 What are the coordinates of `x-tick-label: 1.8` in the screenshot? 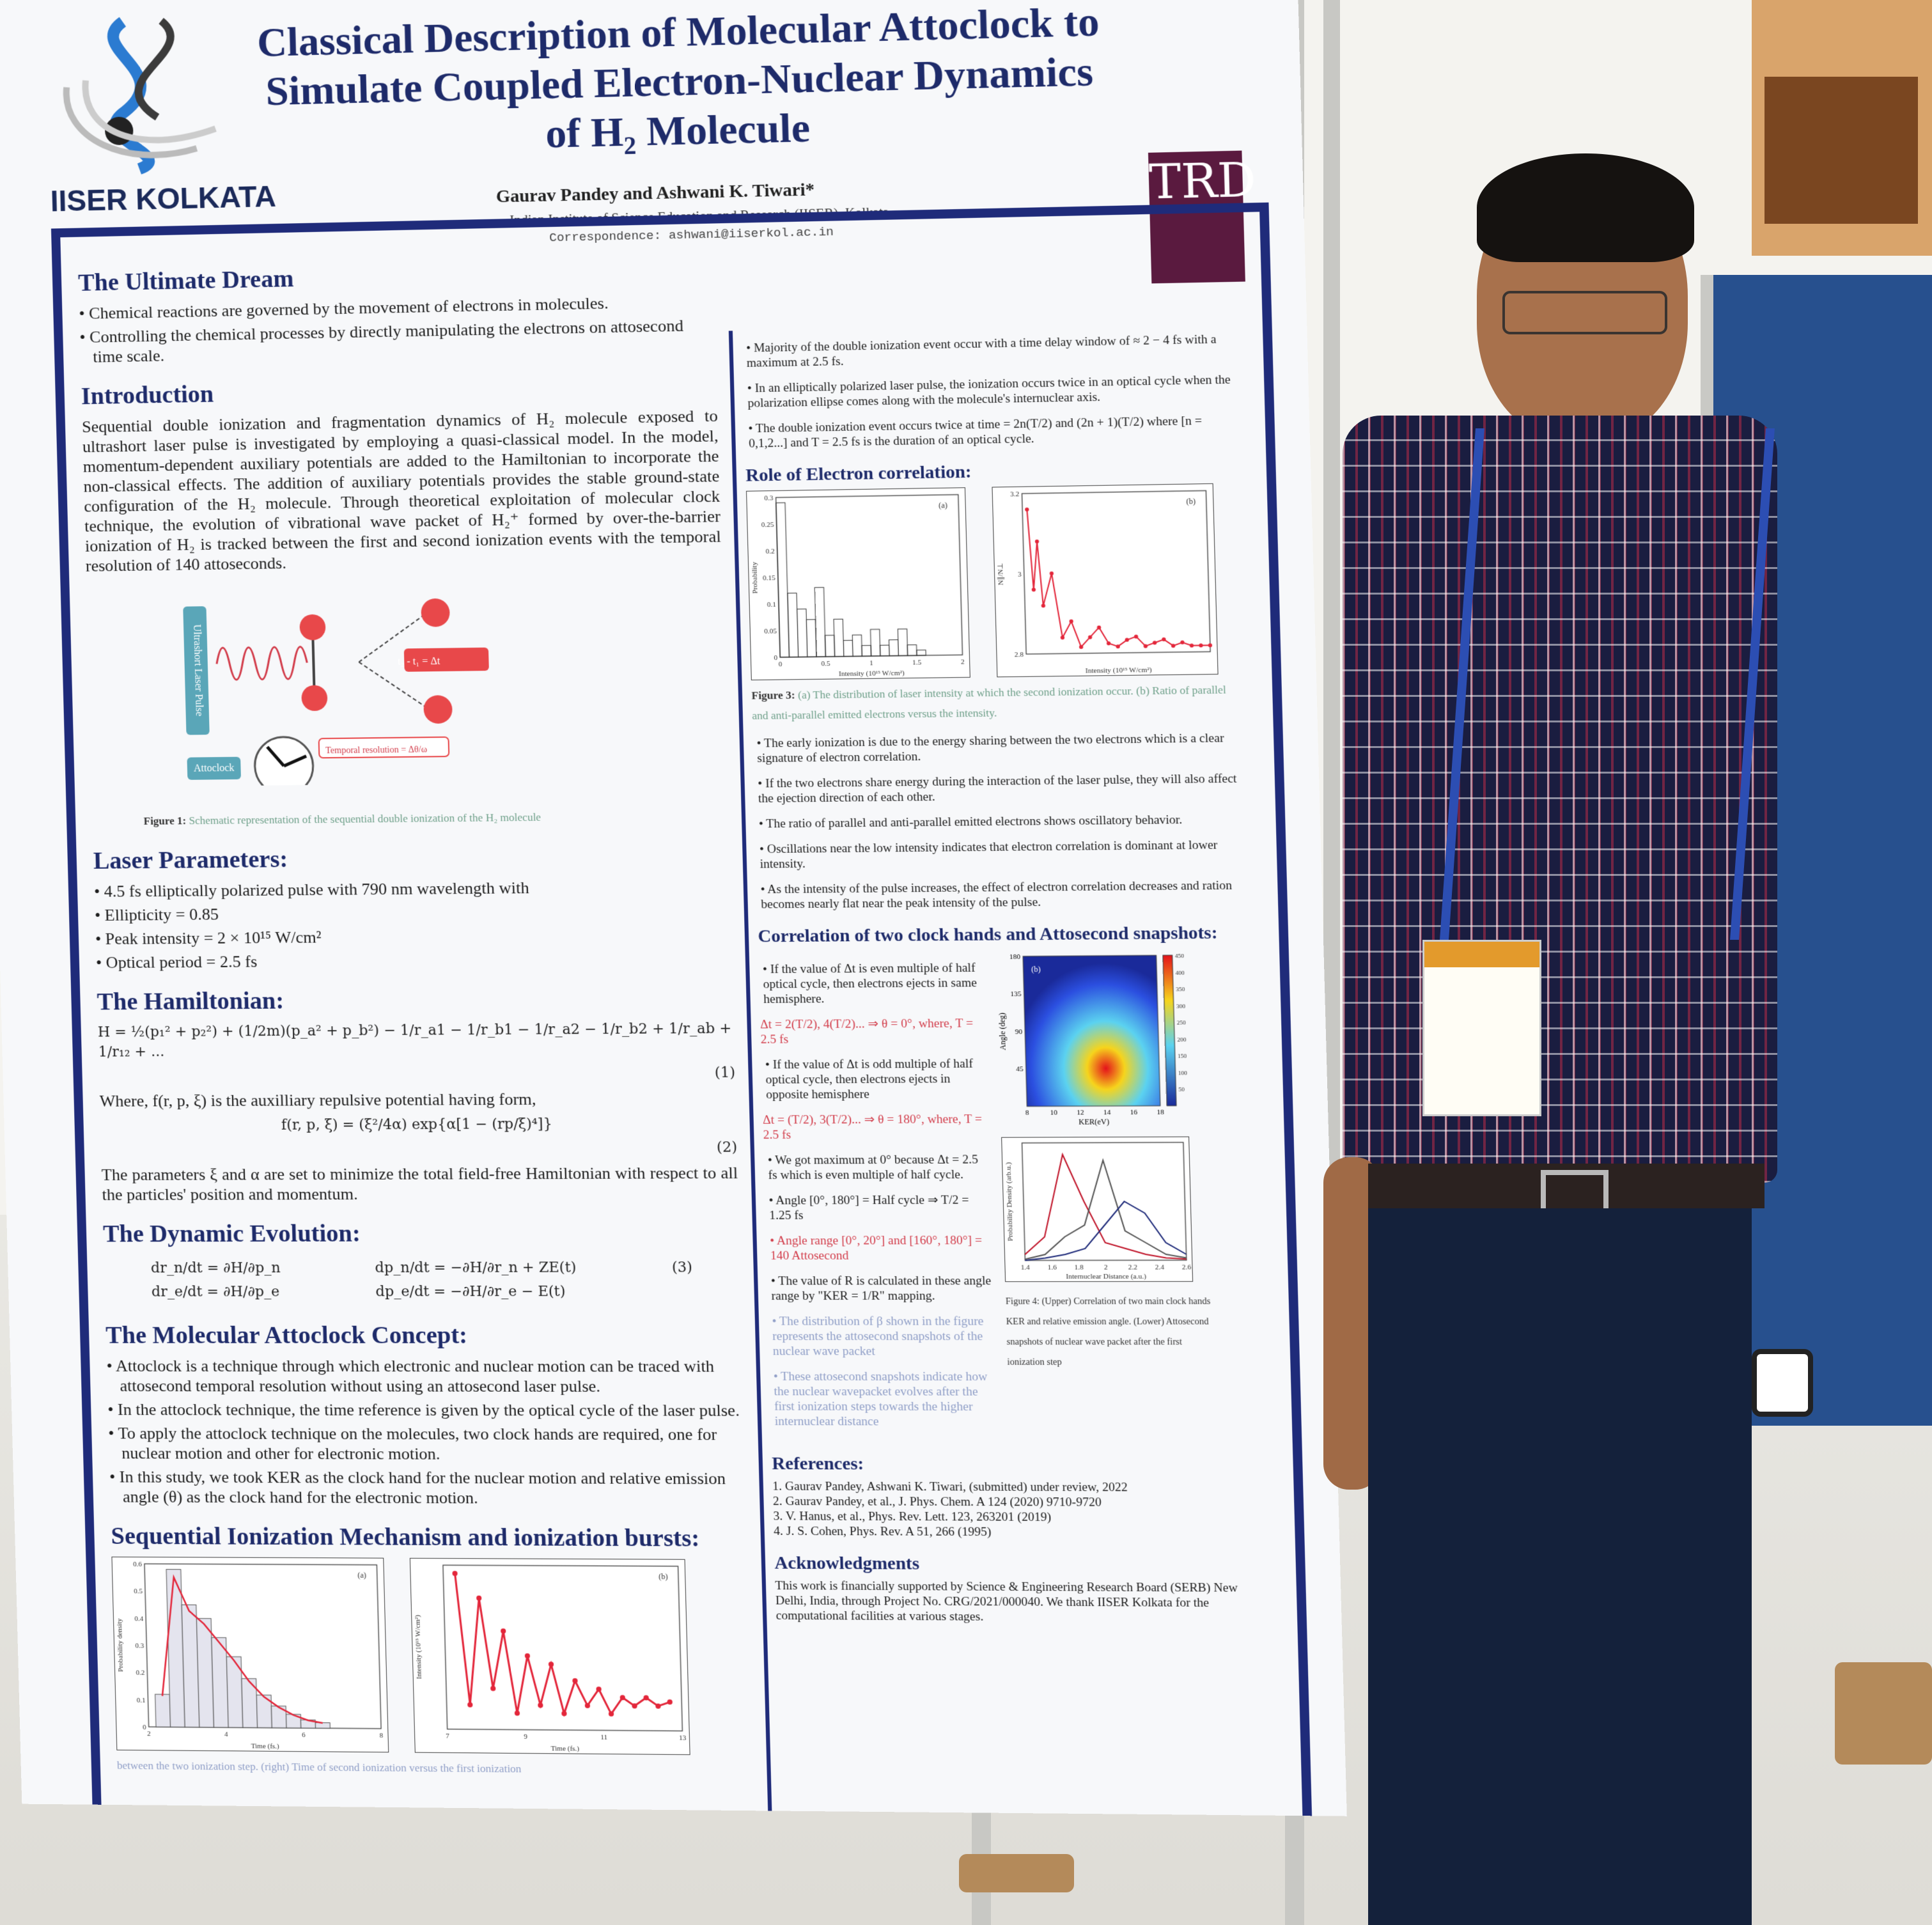 It's located at (1079, 1267).